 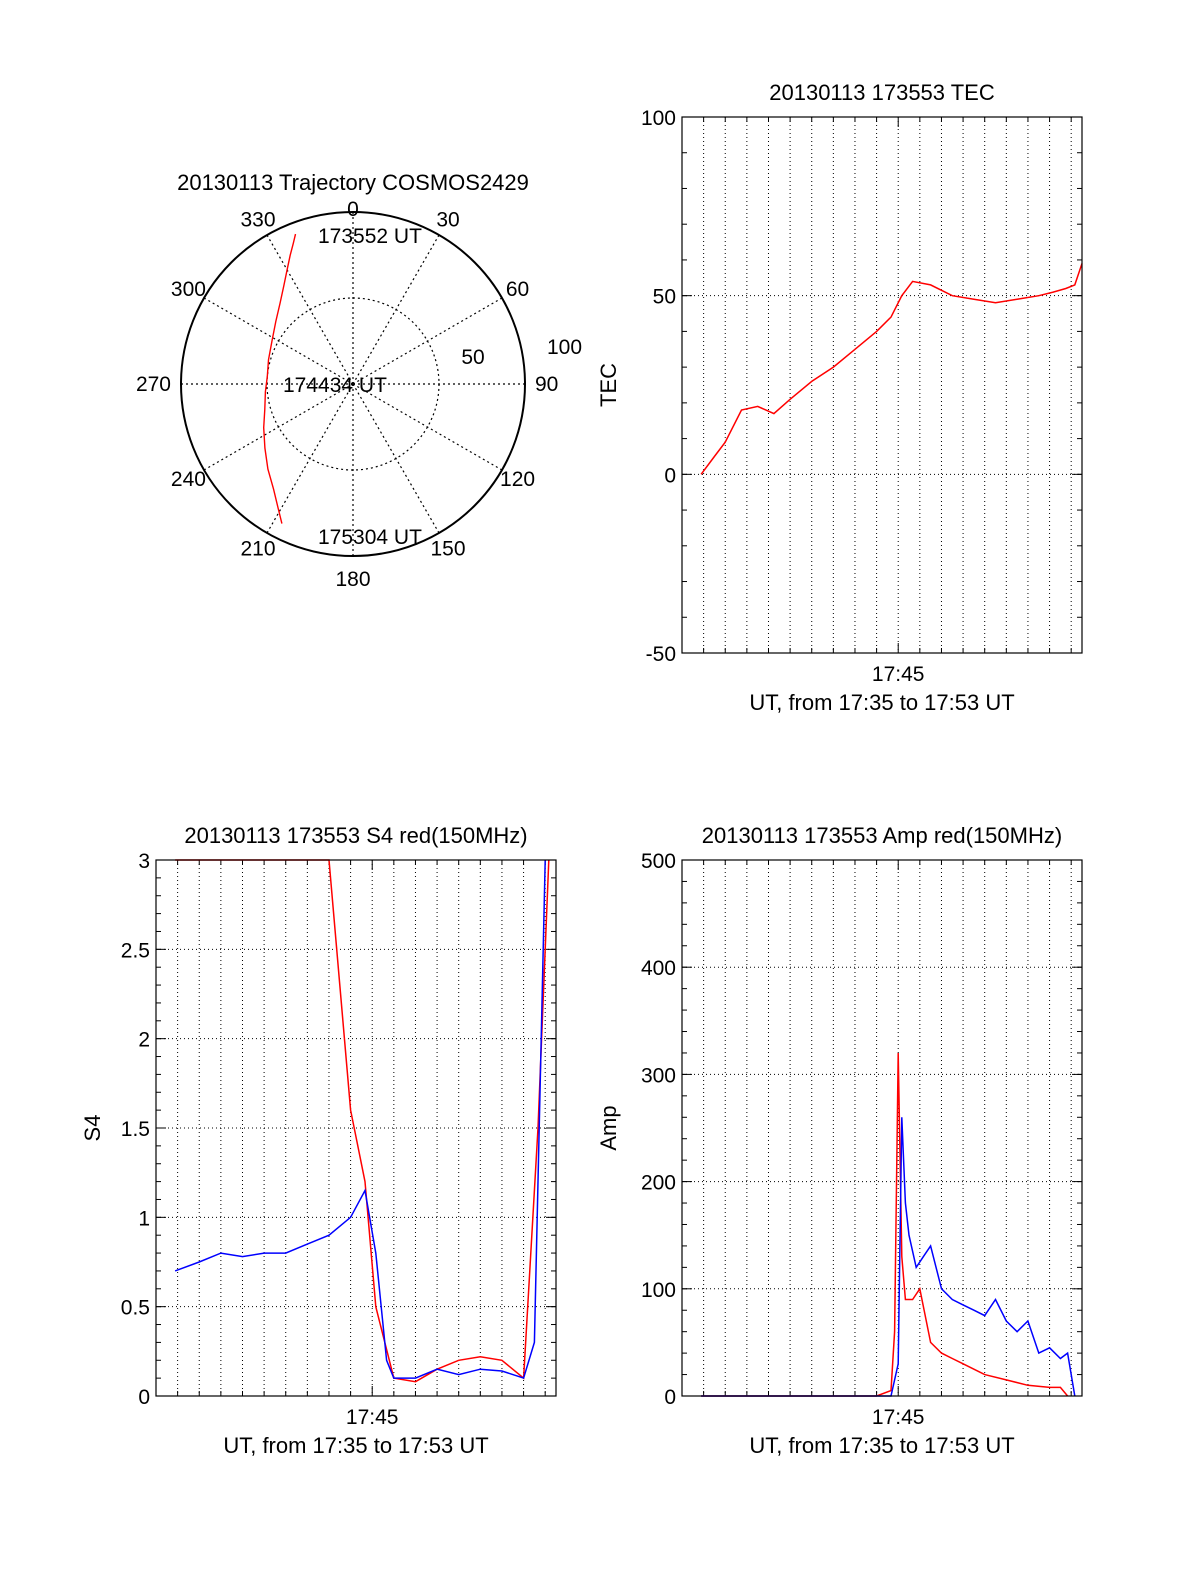 What do you see at coordinates (447, 549) in the screenshot?
I see `polar-azimuth-label: 150` at bounding box center [447, 549].